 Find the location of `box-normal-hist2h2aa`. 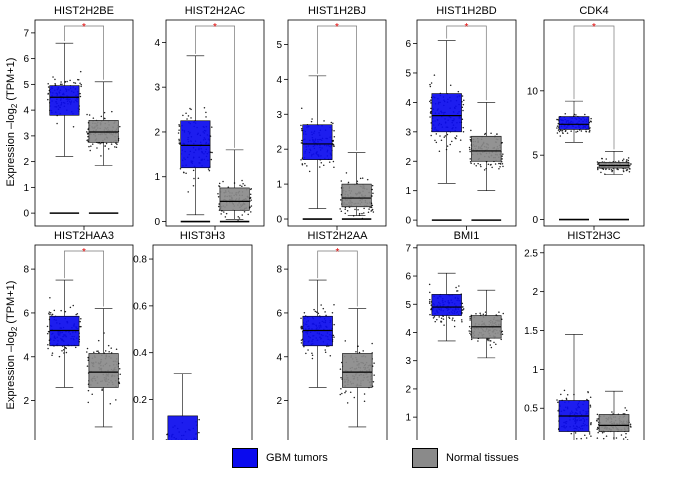

box-normal-hist2h2aa is located at coordinates (357, 370).